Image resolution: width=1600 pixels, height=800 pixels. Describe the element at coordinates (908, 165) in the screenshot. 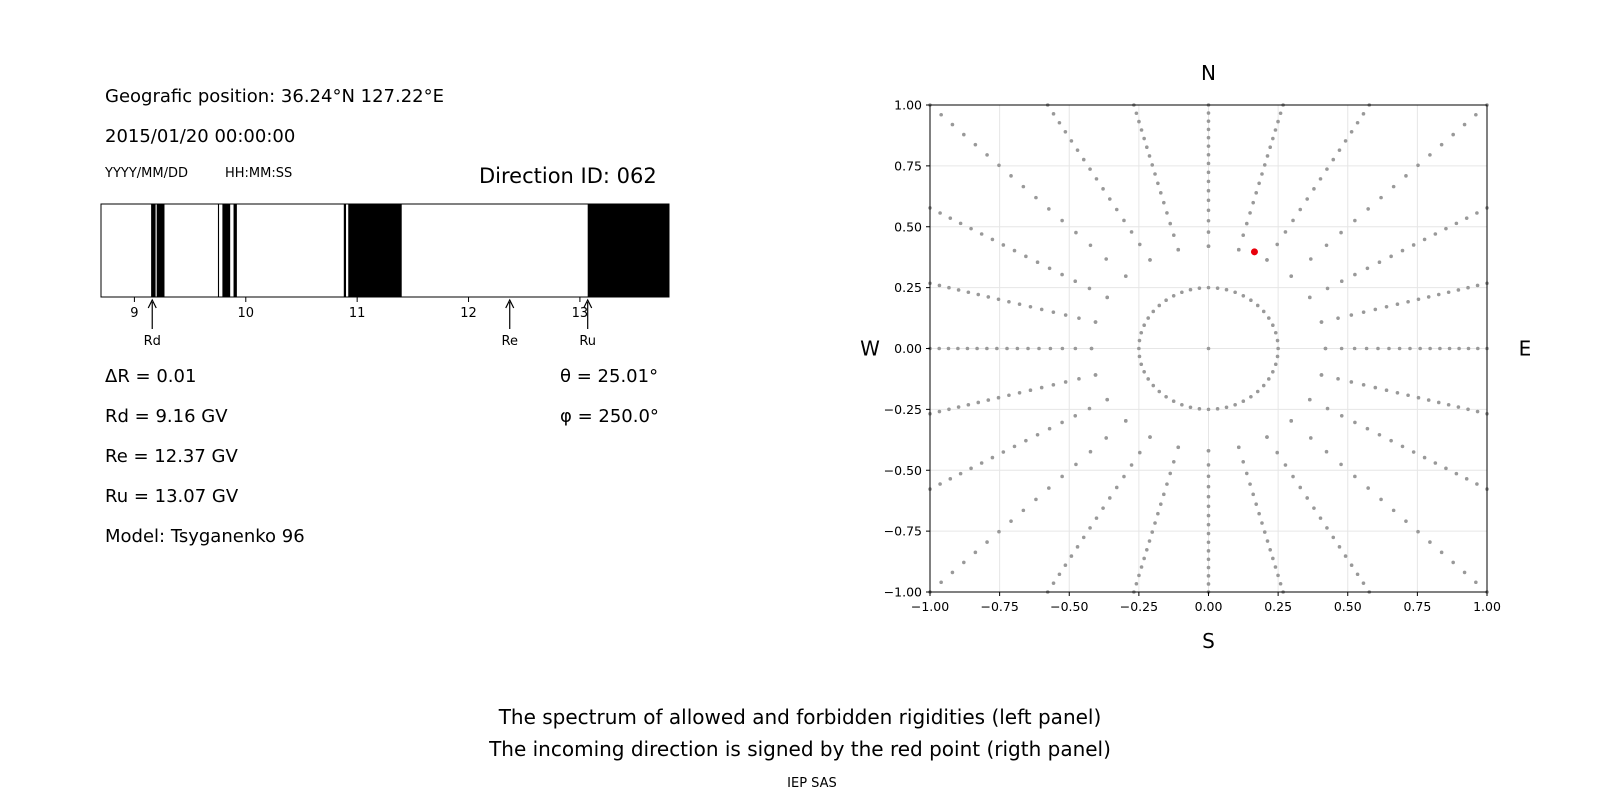

I see `y-tick-label: 0.75` at that location.